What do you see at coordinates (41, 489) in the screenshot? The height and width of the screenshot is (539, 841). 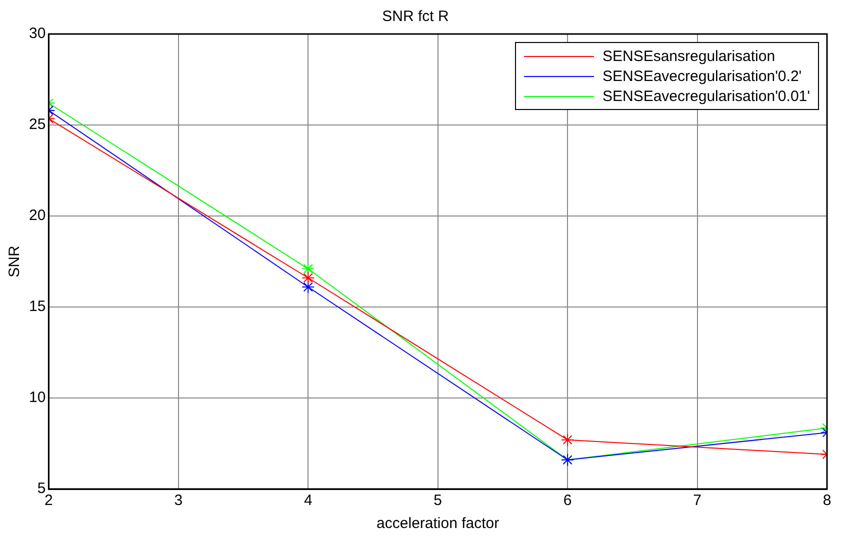 I see `y-tick-label: 5` at bounding box center [41, 489].